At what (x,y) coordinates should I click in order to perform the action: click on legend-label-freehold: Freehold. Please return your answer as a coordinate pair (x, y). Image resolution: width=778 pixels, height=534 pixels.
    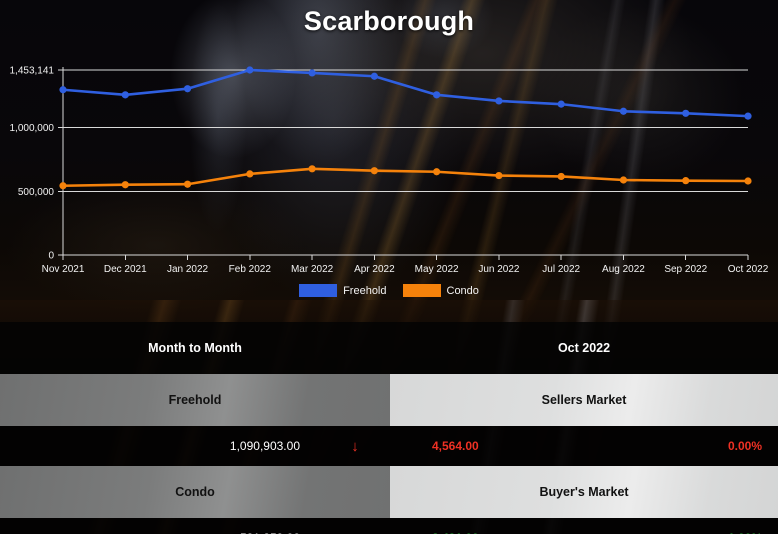
    Looking at the image, I should click on (365, 290).